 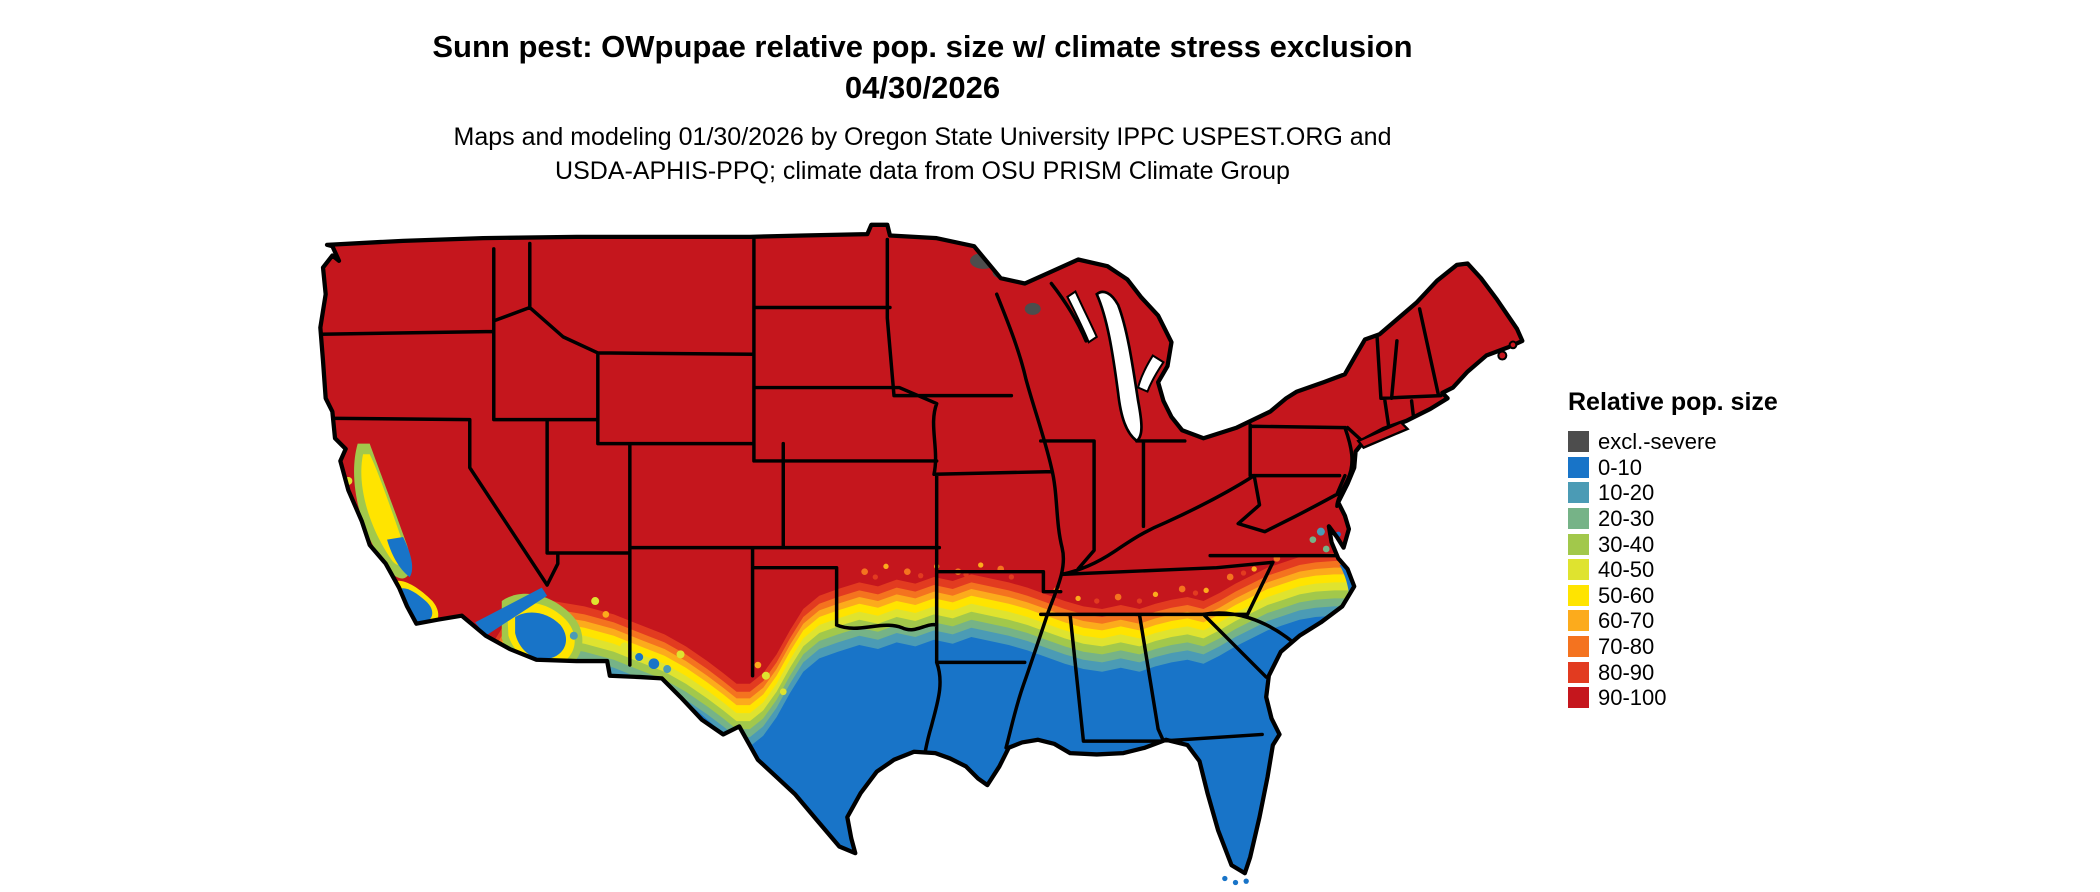 What do you see at coordinates (1626, 621) in the screenshot?
I see `legend-label: 60-70` at bounding box center [1626, 621].